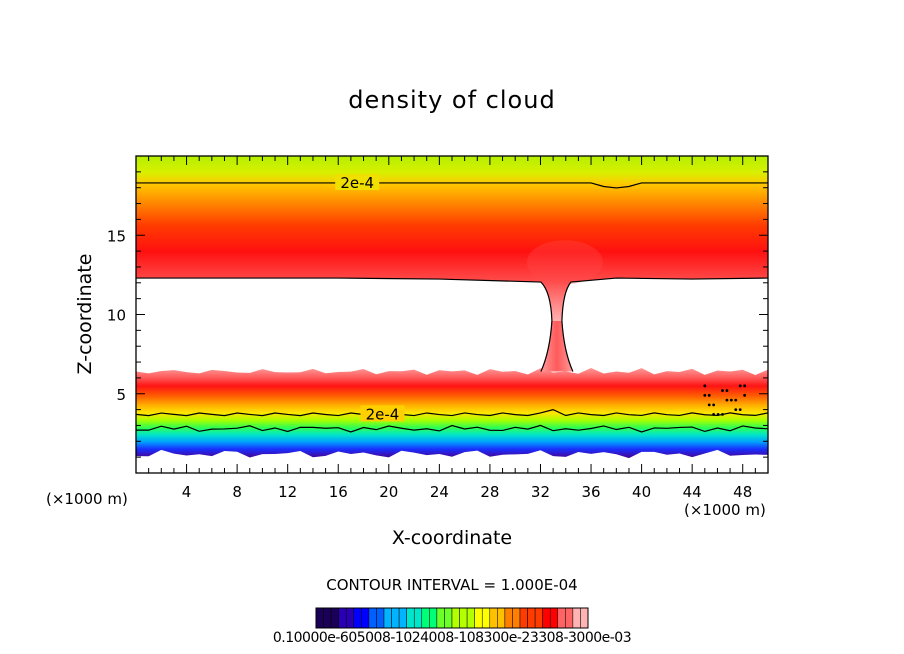 Image resolution: width=904 pixels, height=654 pixels. I want to click on y-tick-label: 15, so click(116, 236).